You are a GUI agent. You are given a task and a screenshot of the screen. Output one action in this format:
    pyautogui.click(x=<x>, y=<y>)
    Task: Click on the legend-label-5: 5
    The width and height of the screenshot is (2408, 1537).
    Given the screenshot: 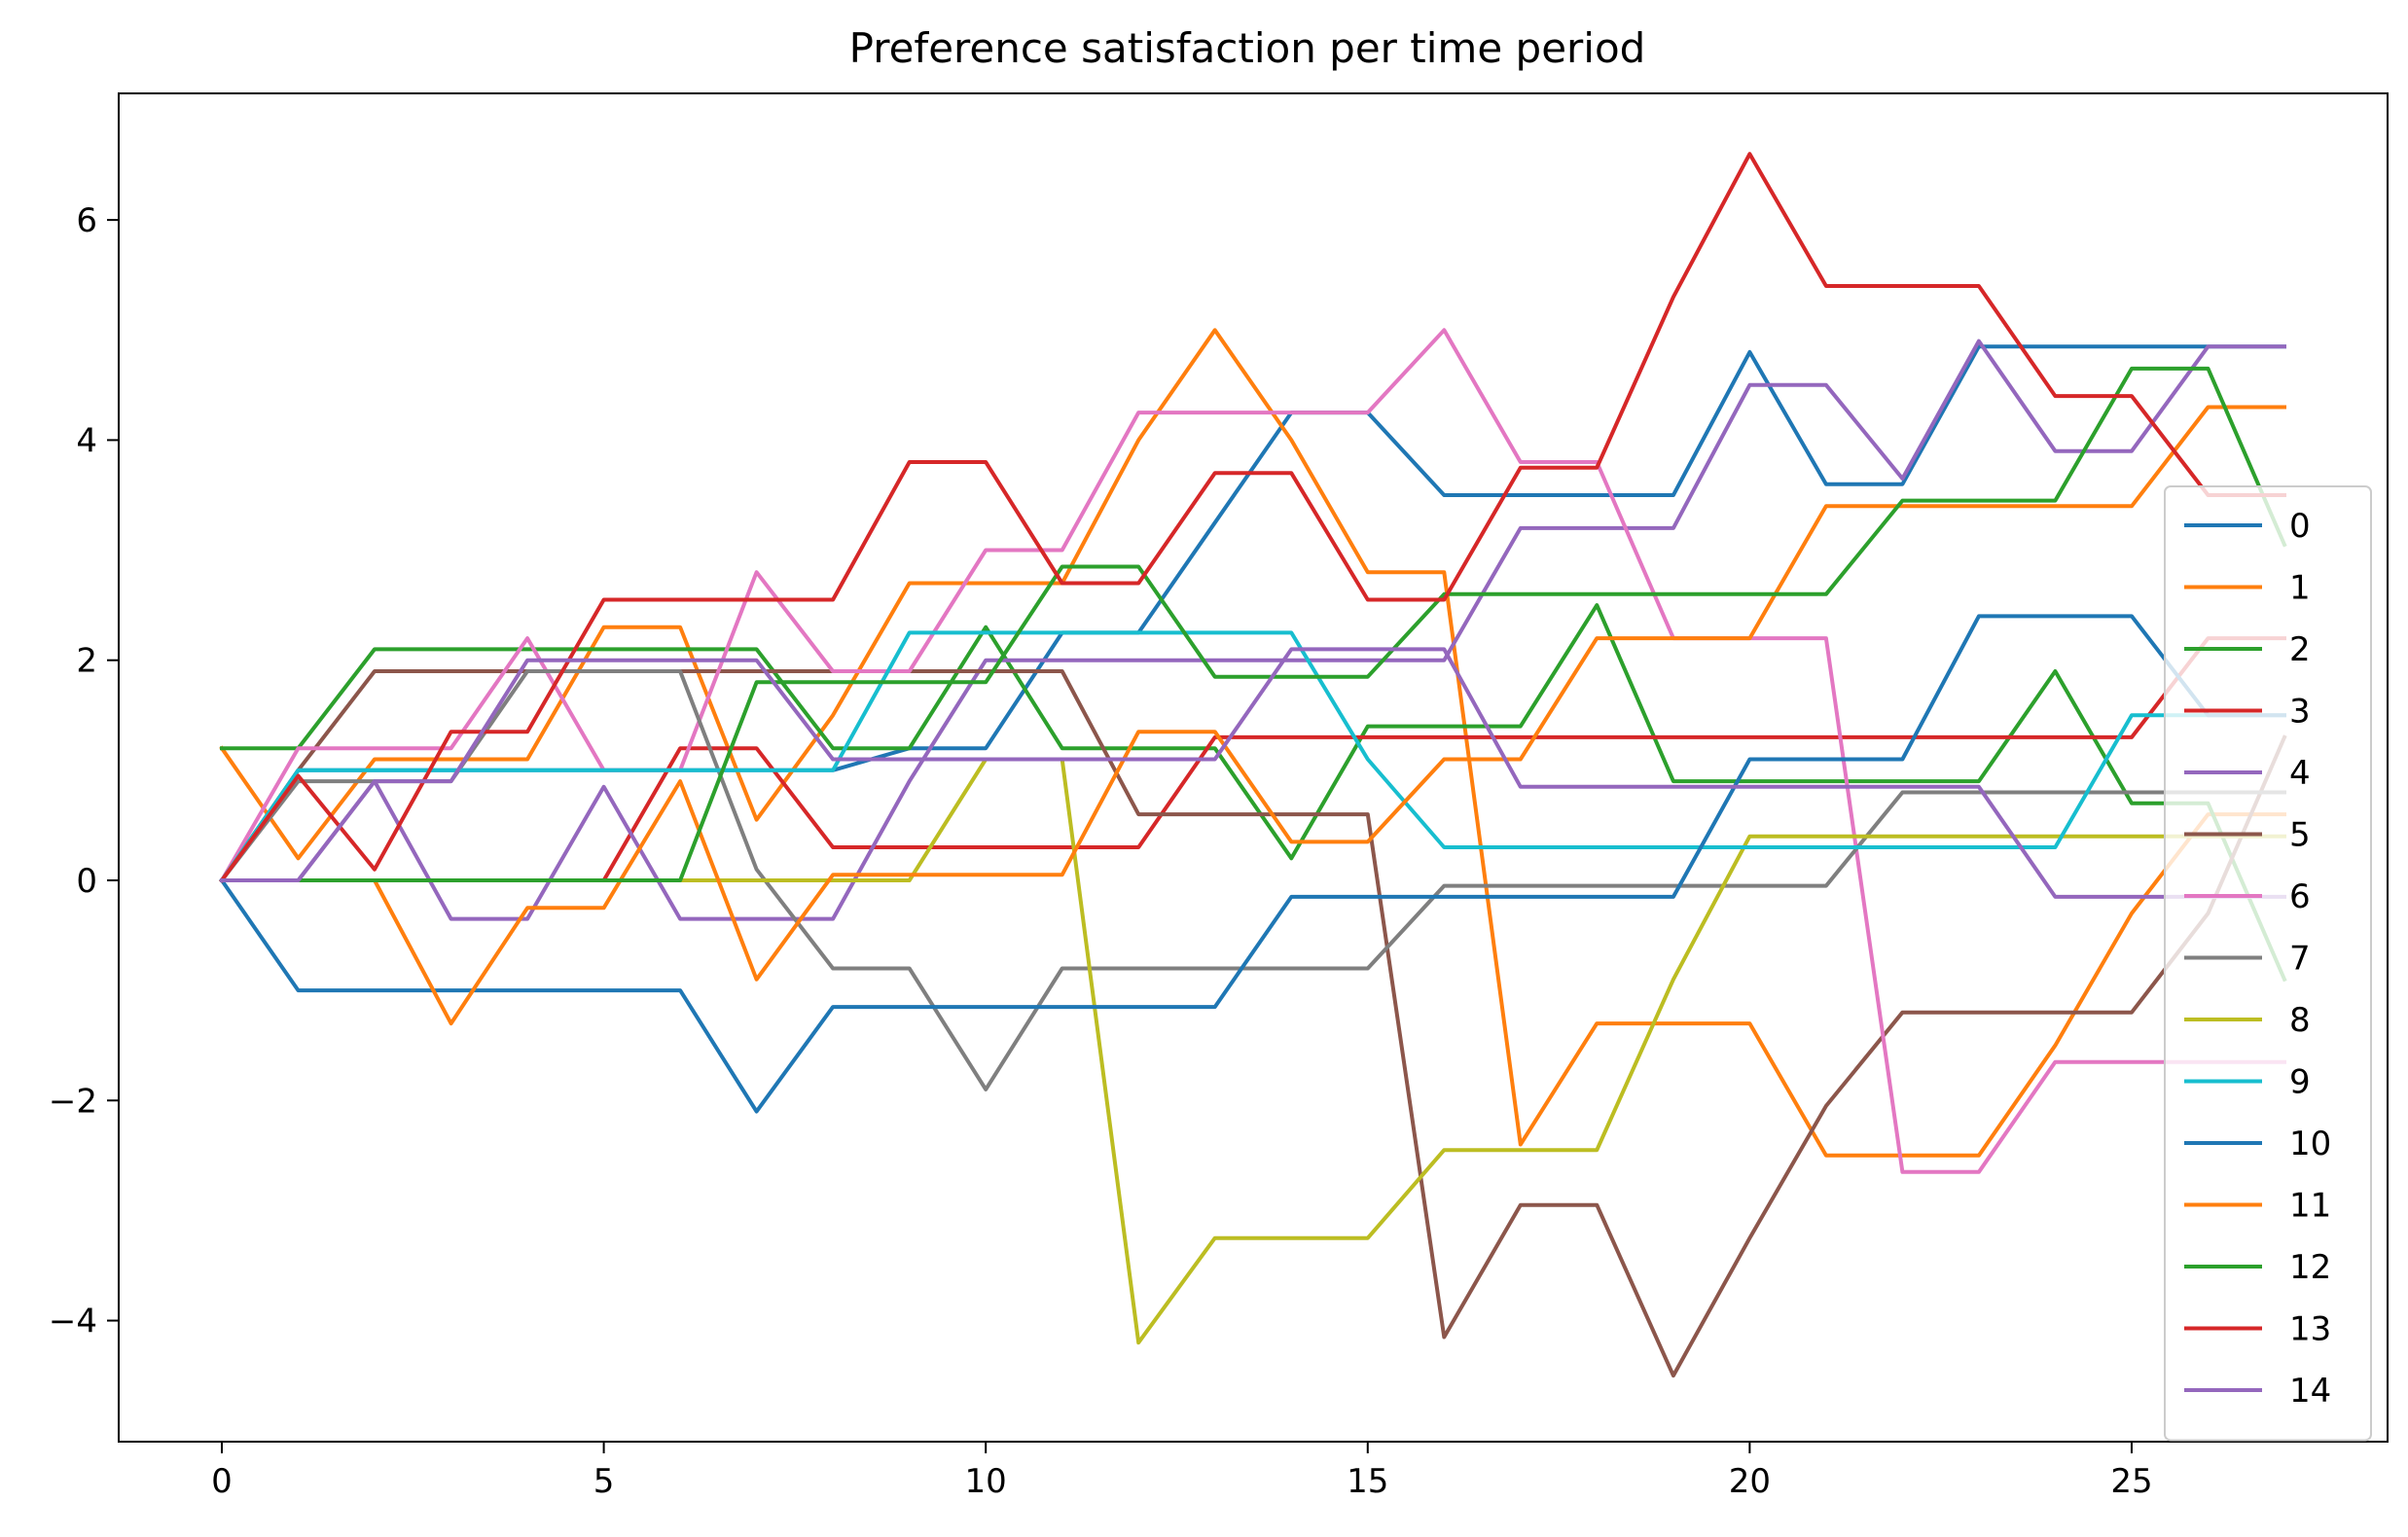 What is the action you would take?
    pyautogui.click(x=2300, y=835)
    